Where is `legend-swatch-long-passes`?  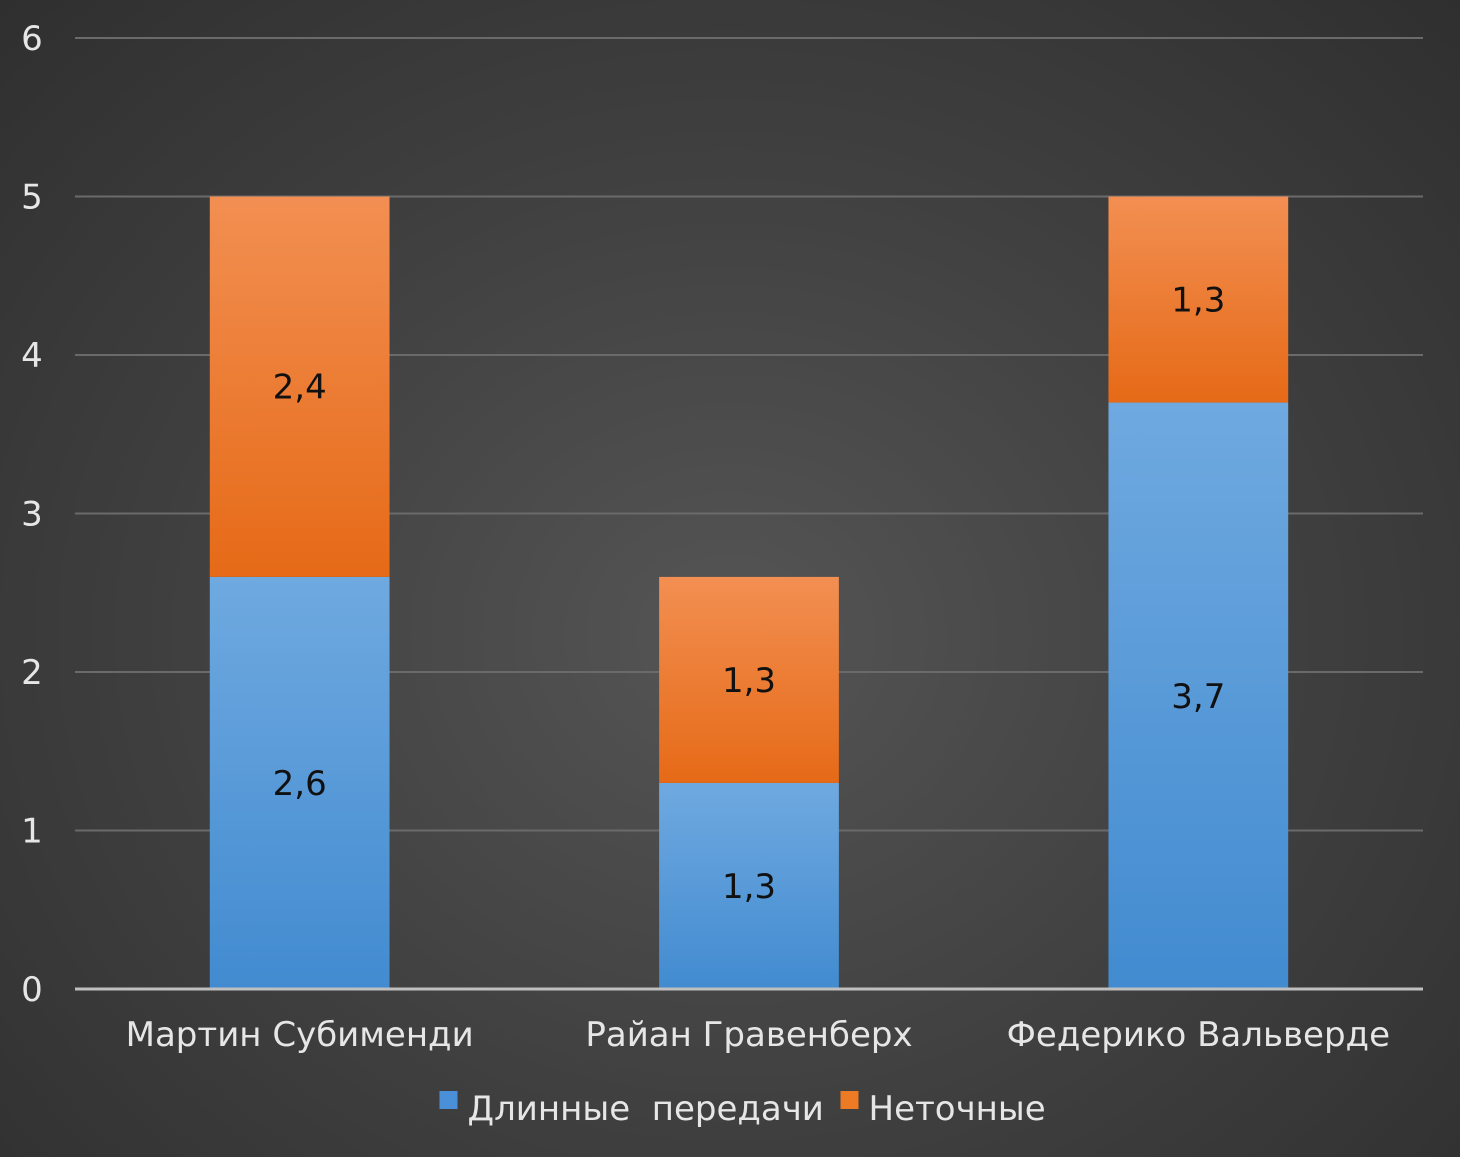 legend-swatch-long-passes is located at coordinates (448, 1100).